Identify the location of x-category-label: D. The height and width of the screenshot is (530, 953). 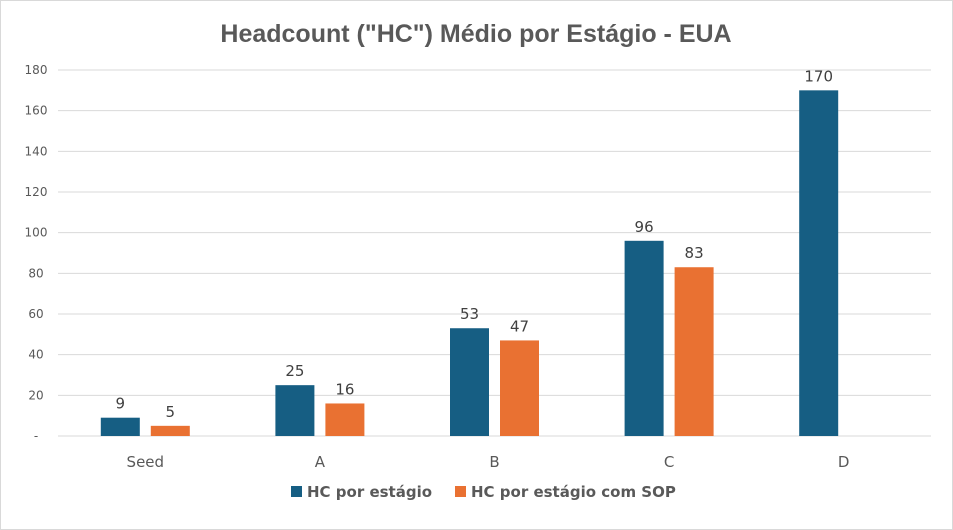
(844, 462).